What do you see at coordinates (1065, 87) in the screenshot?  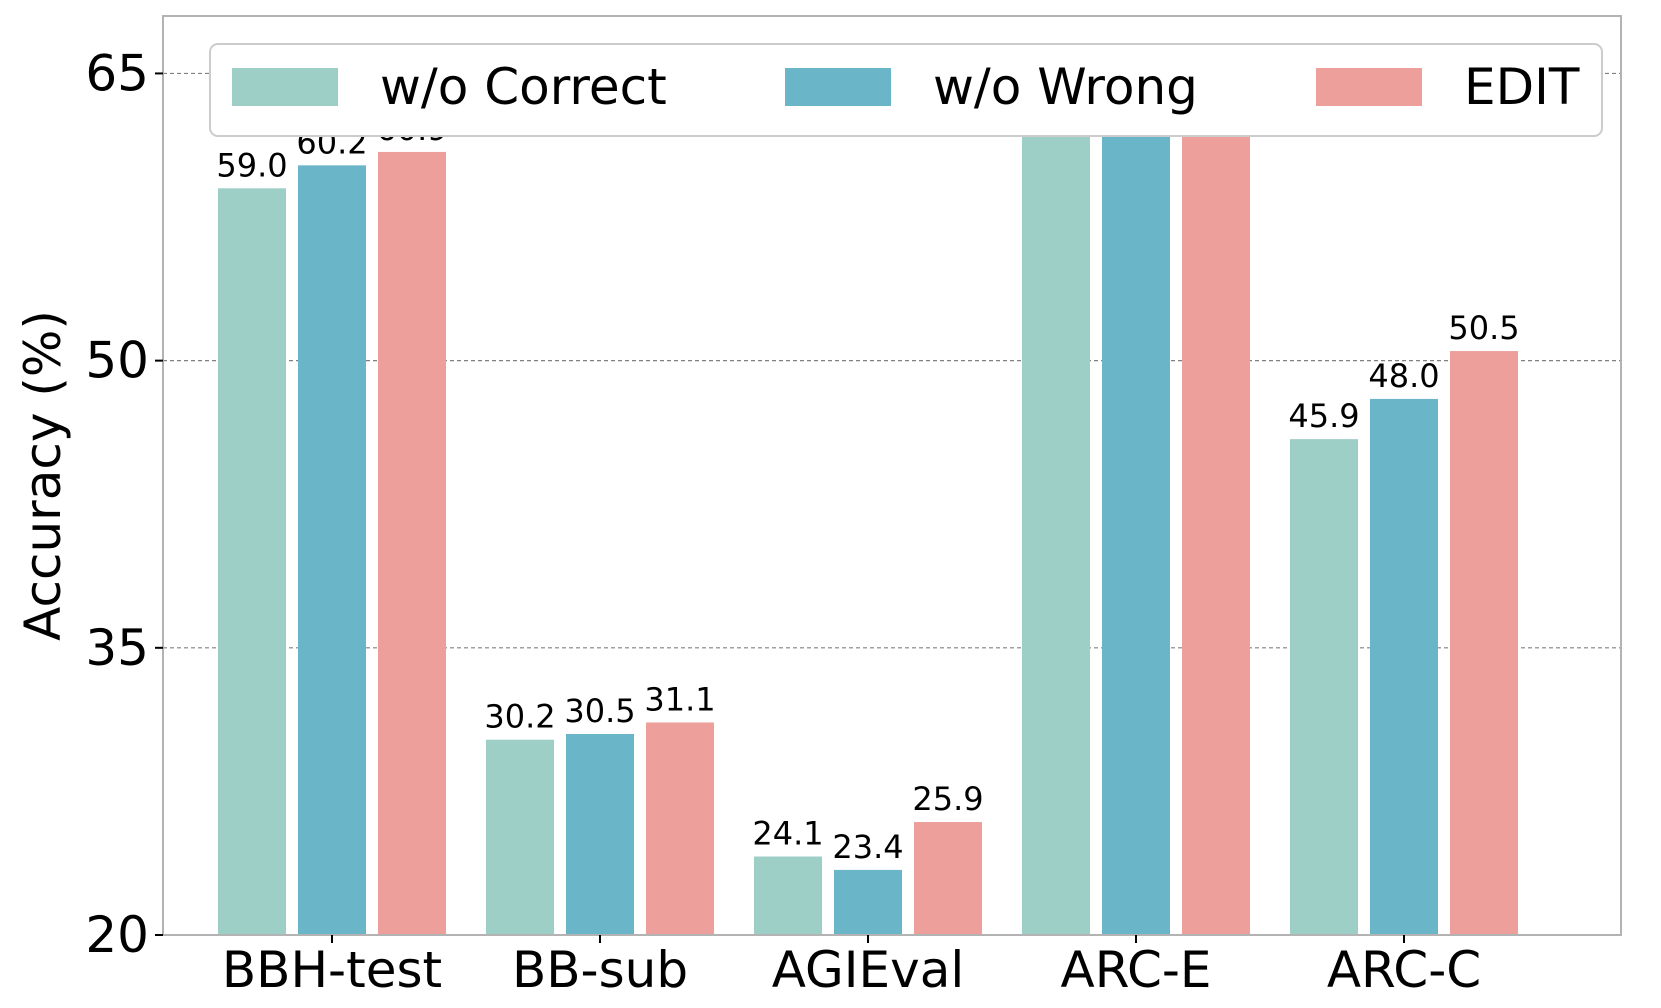 I see `legend-label: w/o Wrong` at bounding box center [1065, 87].